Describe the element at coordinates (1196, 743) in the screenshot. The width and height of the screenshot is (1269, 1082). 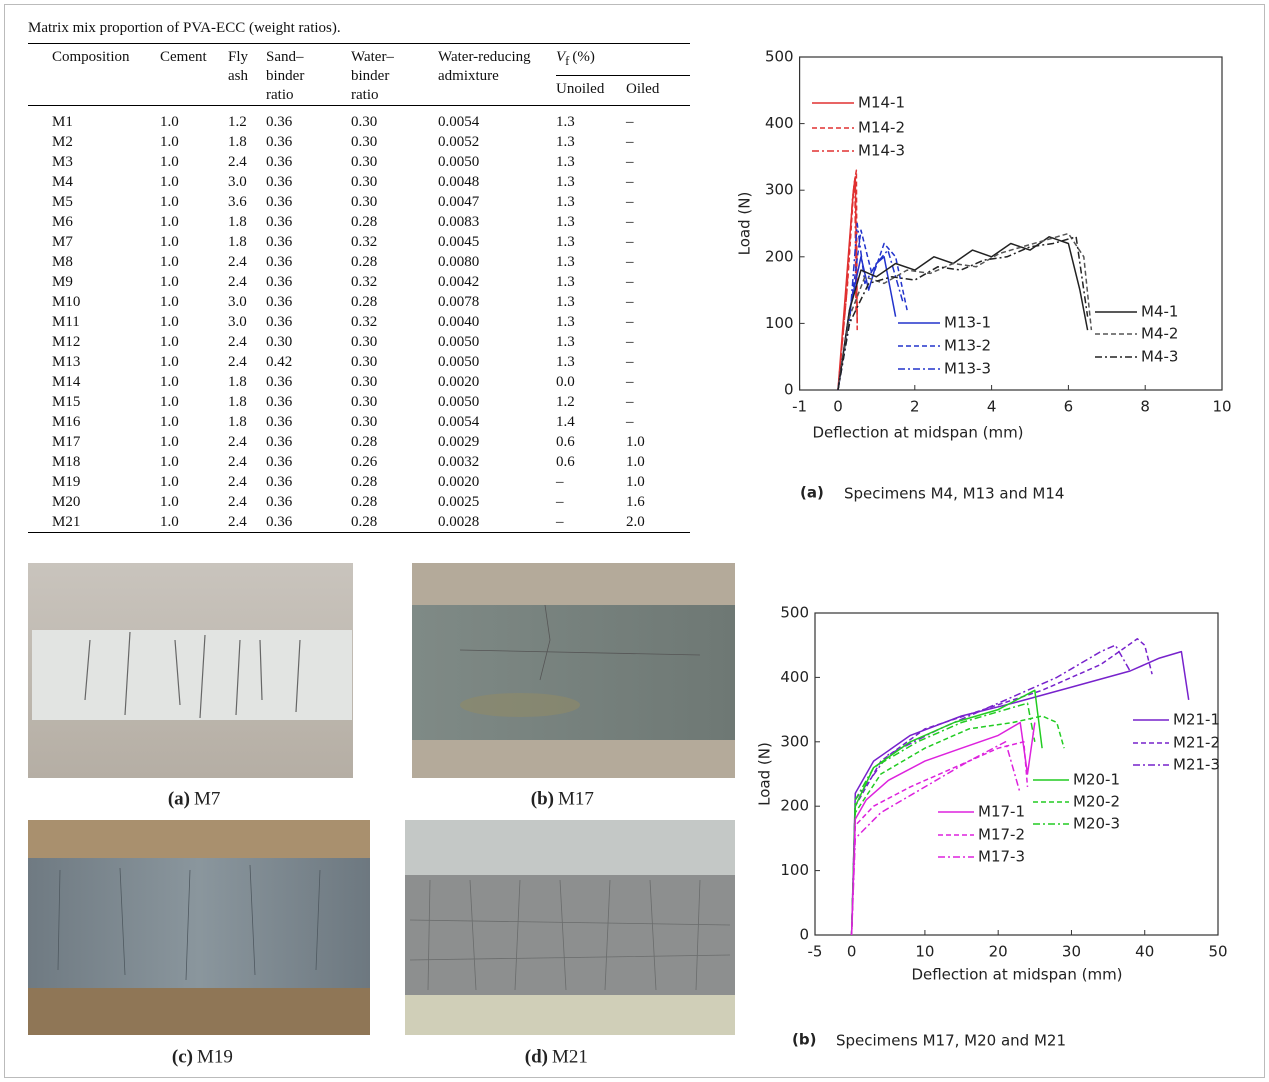
I see `legend-label: M21-2` at that location.